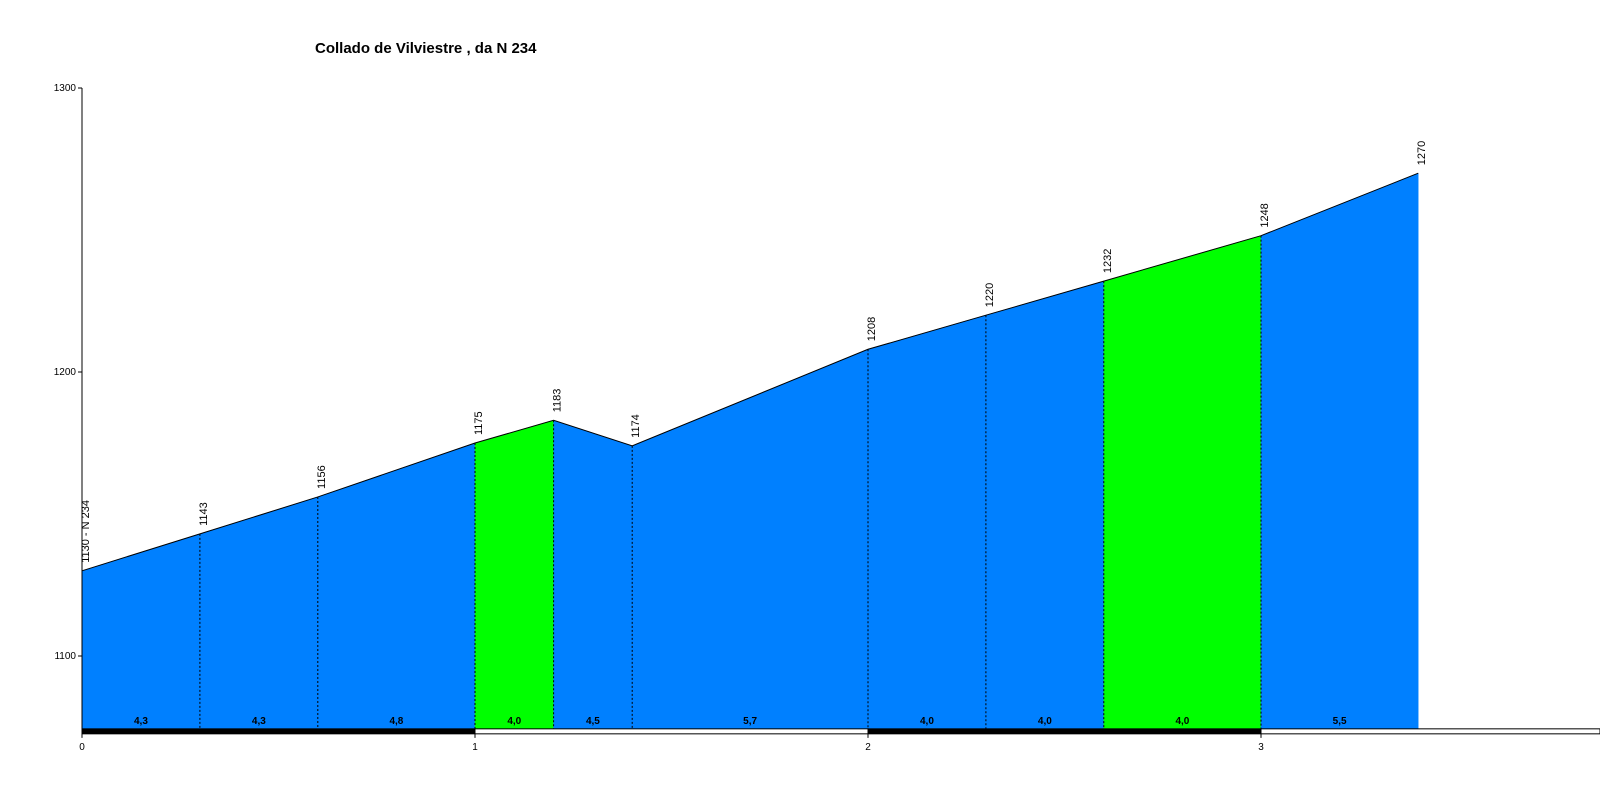 The image size is (1600, 800). Describe the element at coordinates (86, 531) in the screenshot. I see `elevation-label: 1130 - N 234` at that location.